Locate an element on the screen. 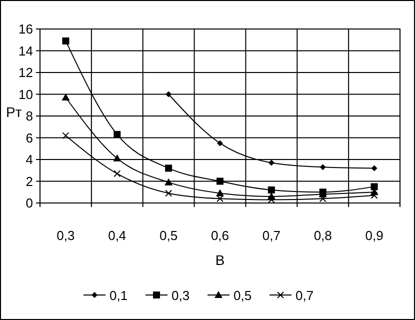 This screenshot has width=415, height=320. y-tick-label: 14 is located at coordinates (25, 50).